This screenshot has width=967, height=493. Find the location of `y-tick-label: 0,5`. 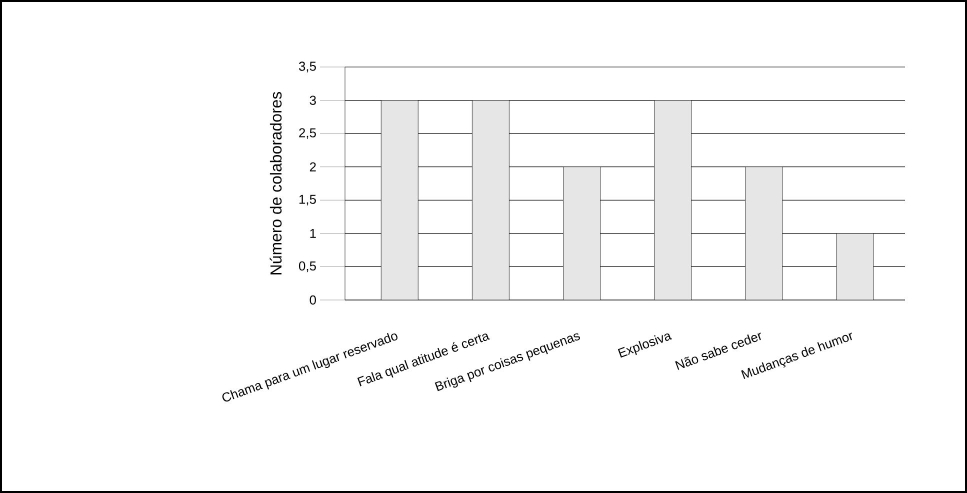

y-tick-label: 0,5 is located at coordinates (307, 266).